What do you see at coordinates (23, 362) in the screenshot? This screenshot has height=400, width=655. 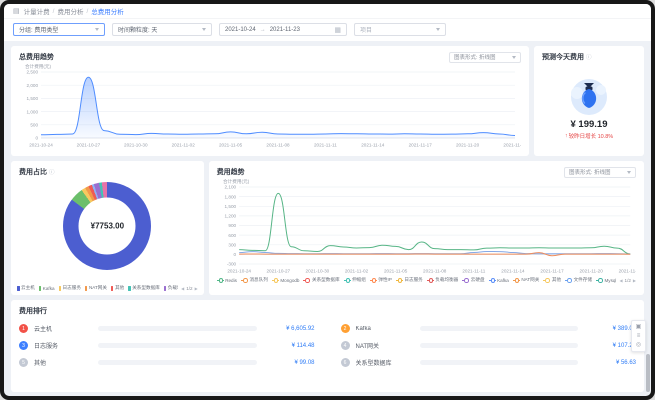 I see `rank-badge: 5` at bounding box center [23, 362].